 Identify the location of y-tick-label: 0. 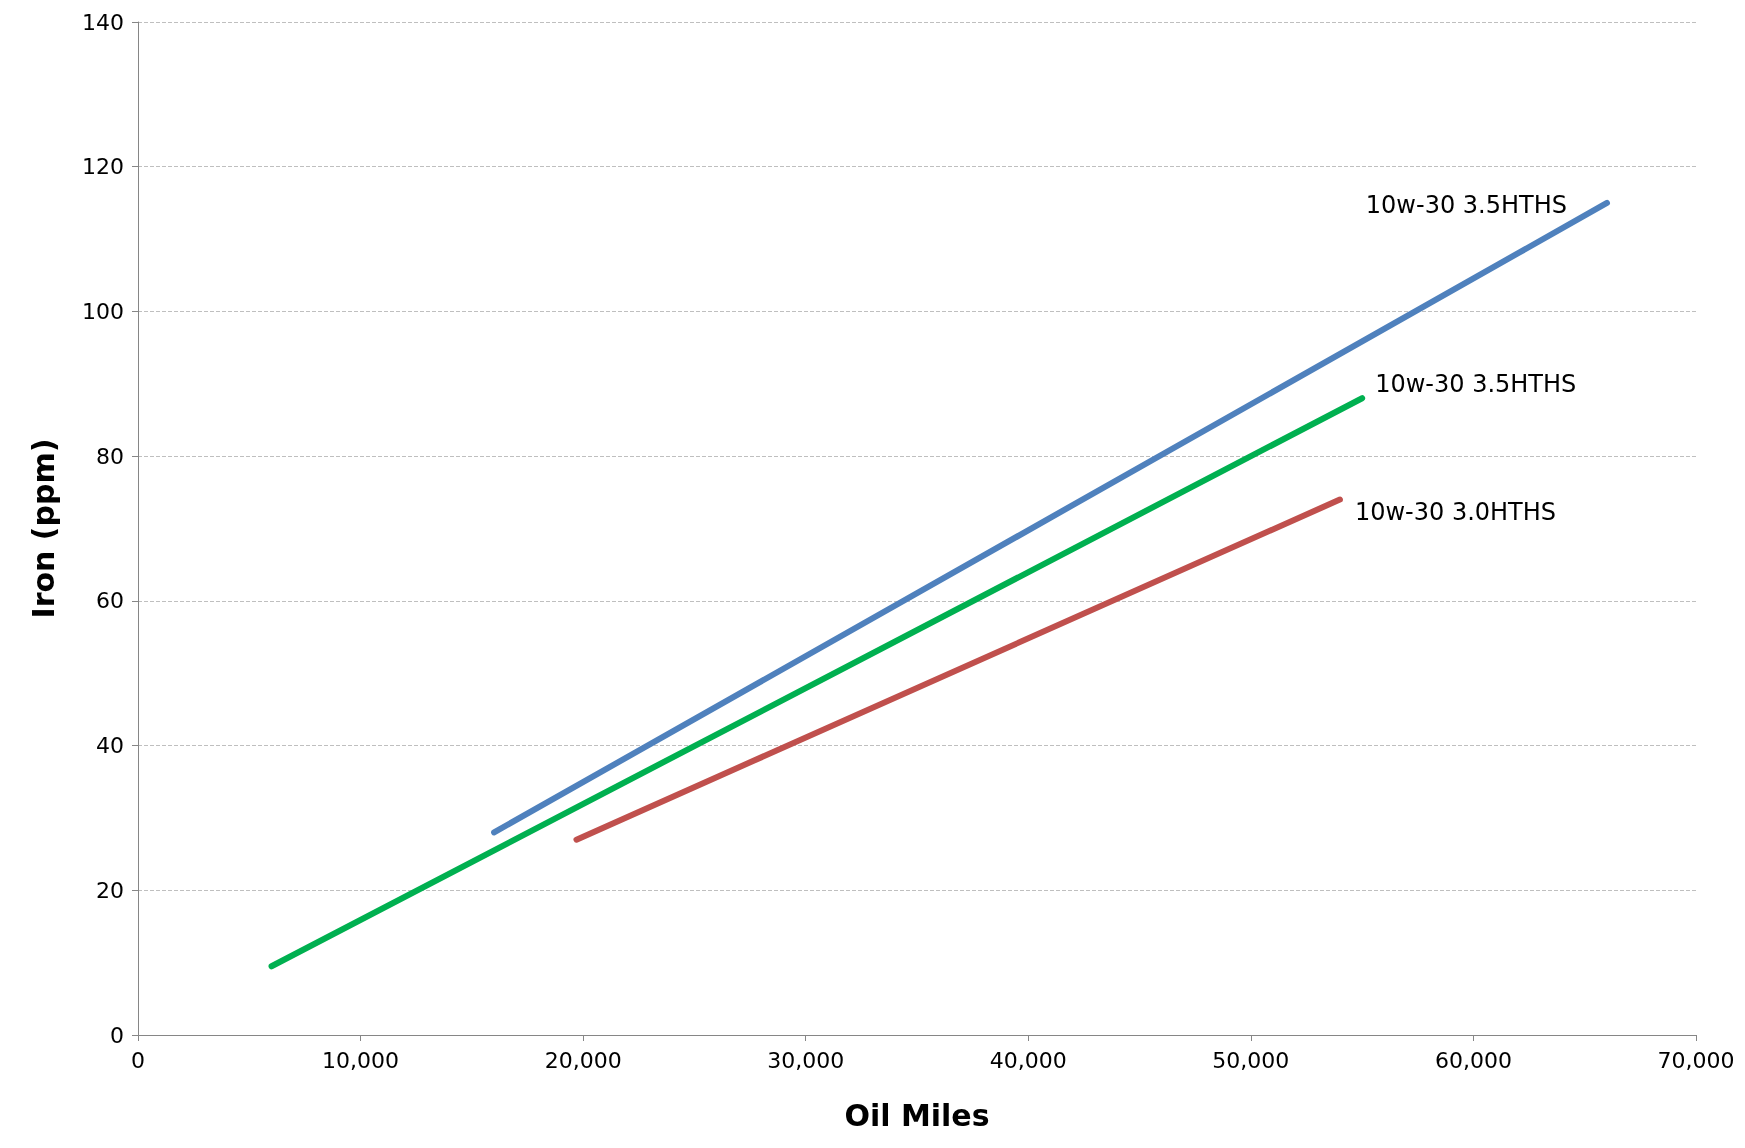
(117, 1035).